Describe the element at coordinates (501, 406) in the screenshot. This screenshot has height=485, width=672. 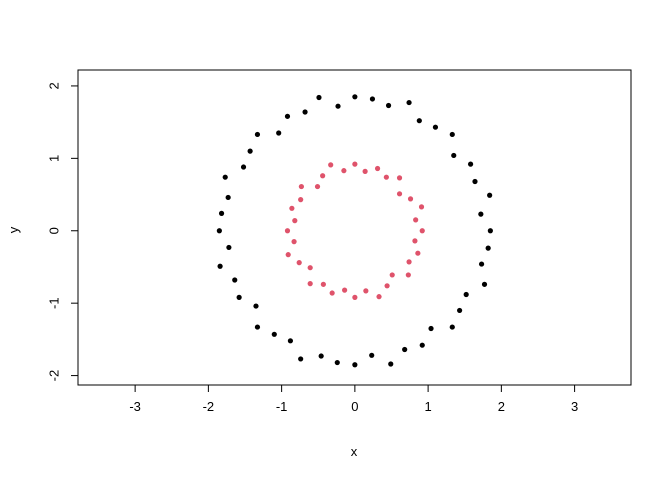
I see `x-tick-label: 2` at that location.